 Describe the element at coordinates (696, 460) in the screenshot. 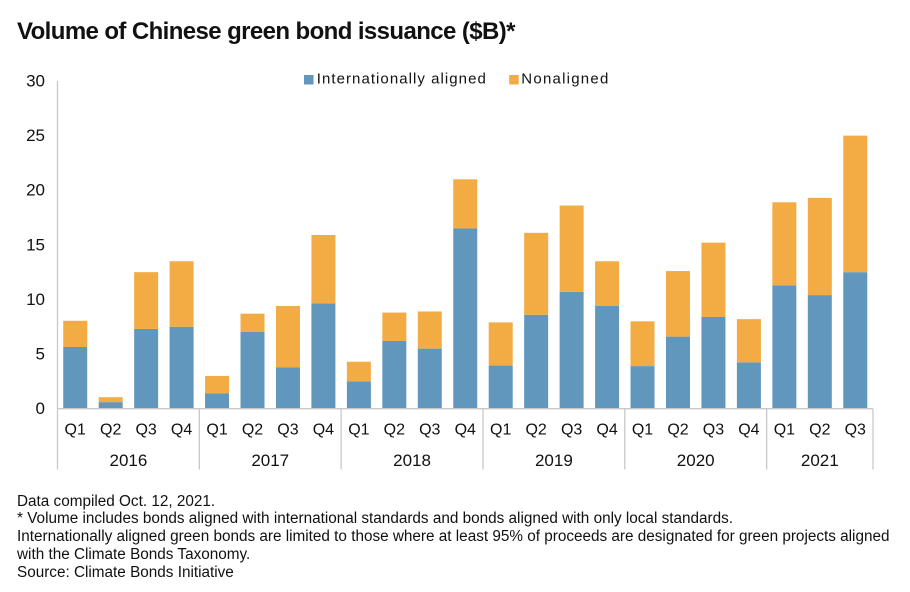

I see `svg-text: 2020` at that location.